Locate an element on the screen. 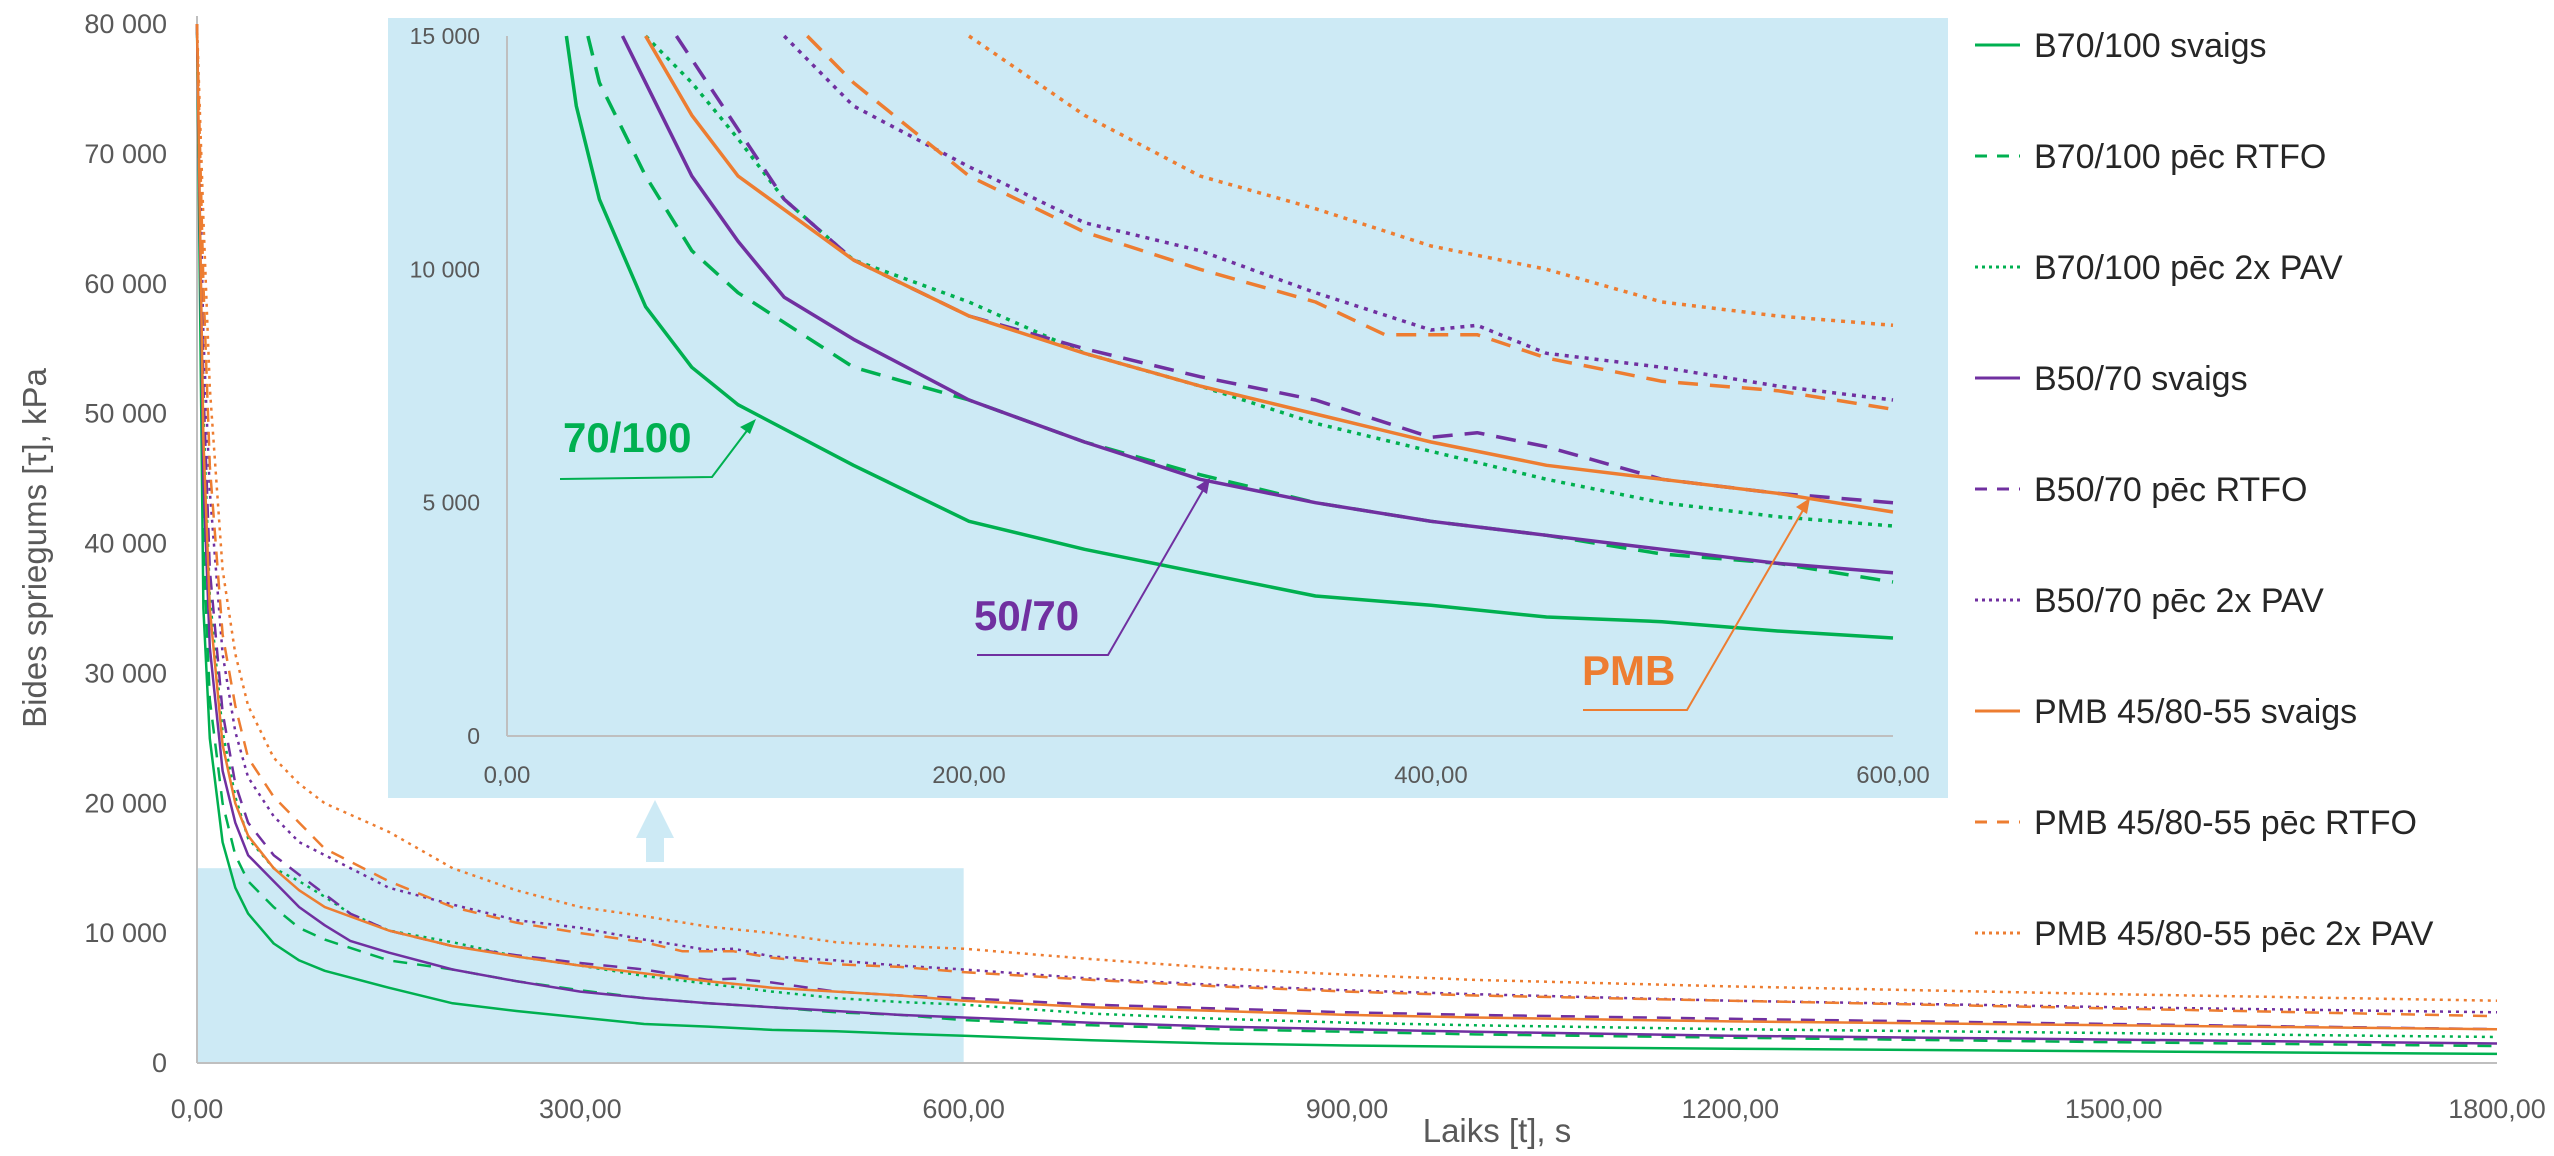 The width and height of the screenshot is (2554, 1156). legend-label: PMB 45/80-55 pēc RTFO is located at coordinates (2225, 823).